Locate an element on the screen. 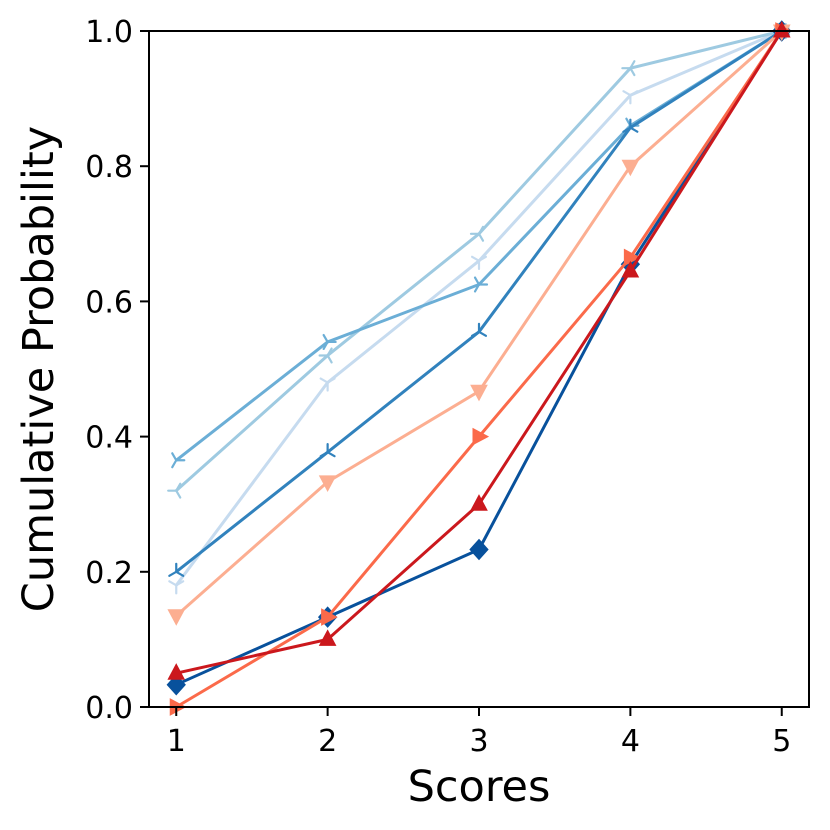 The width and height of the screenshot is (830, 830). y-axis: 0.0 0.2 0.4 0.6 0.8 1.0 is located at coordinates (117, 370).